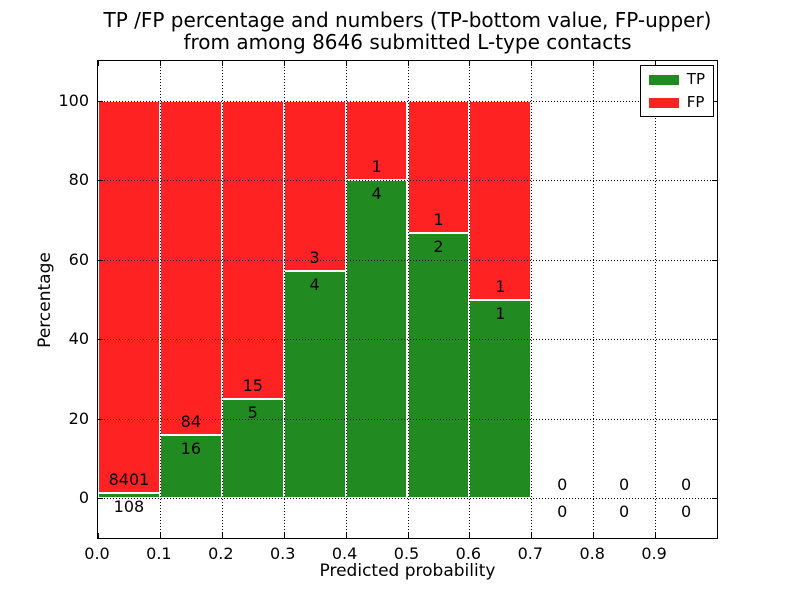 The width and height of the screenshot is (800, 600). Describe the element at coordinates (83, 498) in the screenshot. I see `y-tick-label-0: 0` at that location.